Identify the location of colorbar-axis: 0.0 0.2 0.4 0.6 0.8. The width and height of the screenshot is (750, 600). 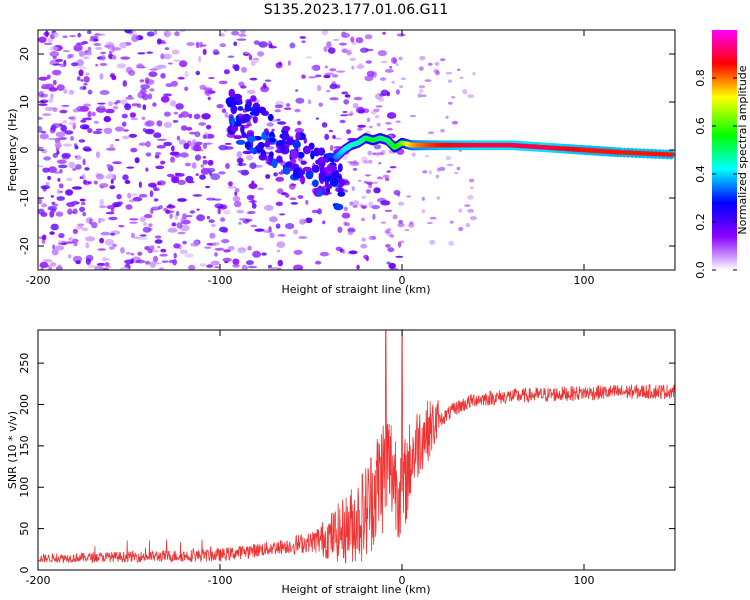
(715, 174).